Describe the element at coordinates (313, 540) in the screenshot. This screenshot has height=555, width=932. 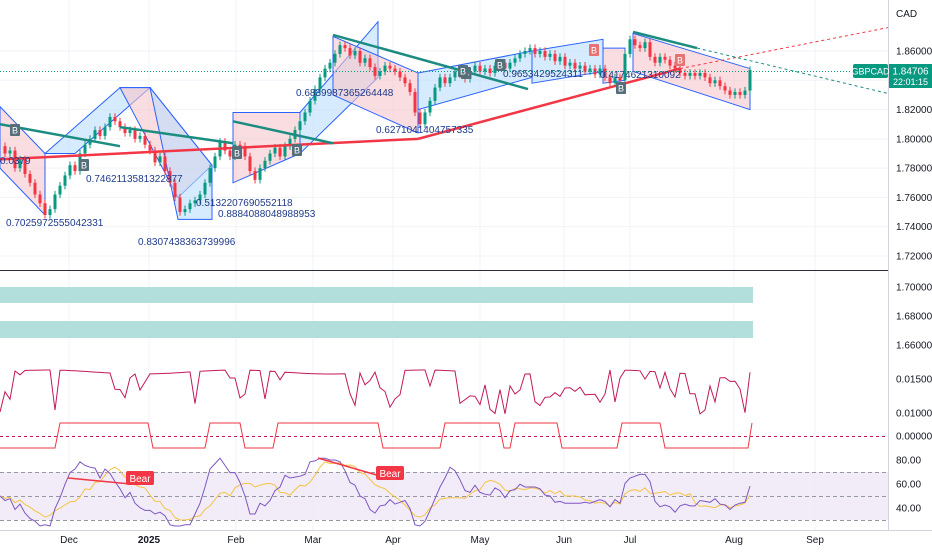
I see `time-tick-label: Mar` at that location.